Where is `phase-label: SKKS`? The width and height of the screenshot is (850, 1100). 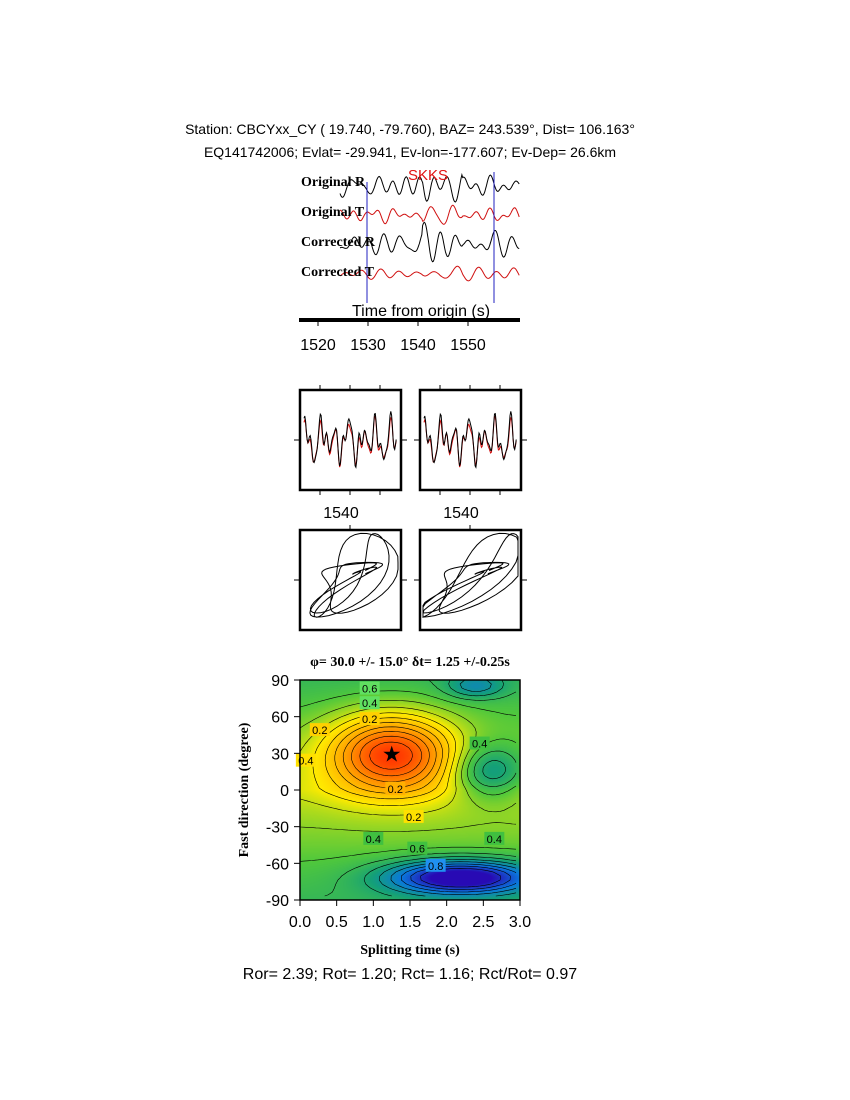
phase-label: SKKS is located at coordinates (428, 175).